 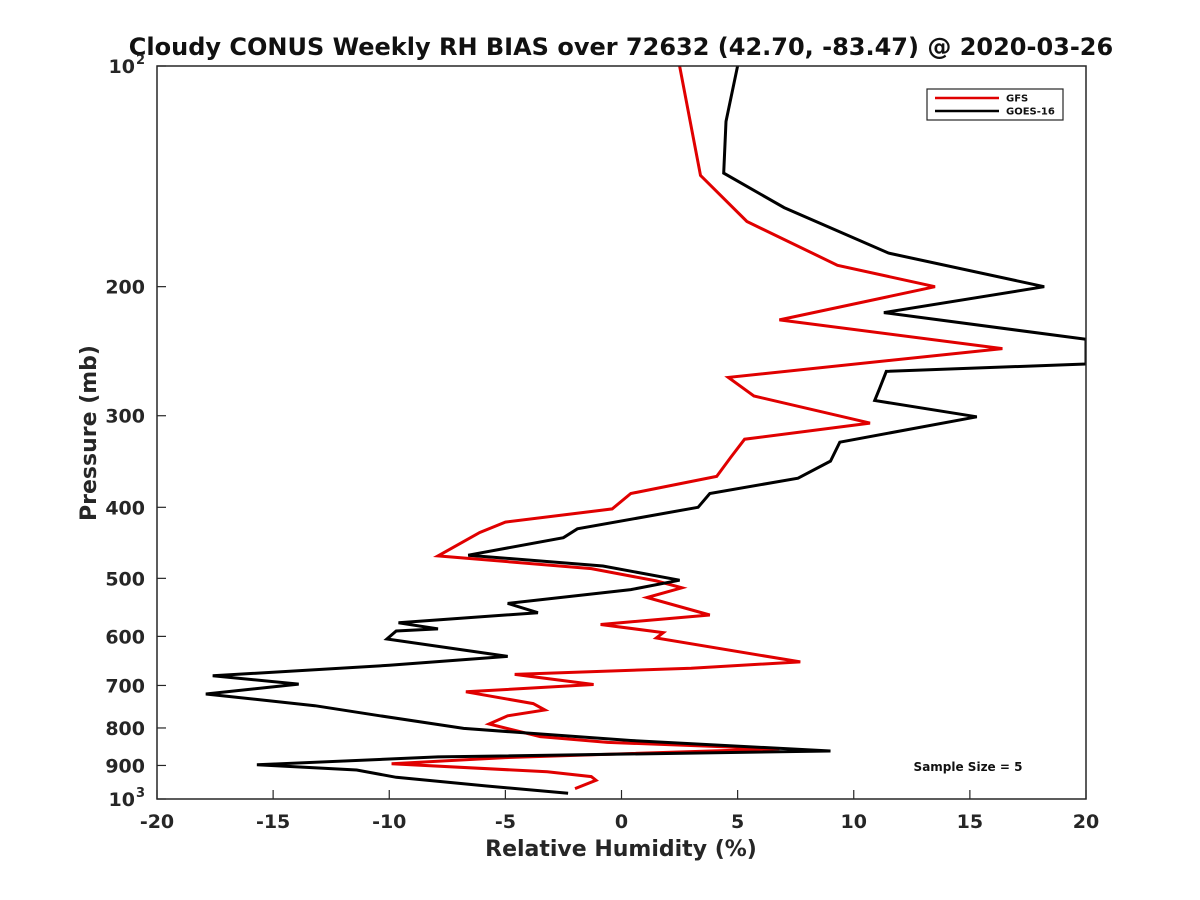 What do you see at coordinates (89, 433) in the screenshot?
I see `y-axis-label: Pressure (mb)` at bounding box center [89, 433].